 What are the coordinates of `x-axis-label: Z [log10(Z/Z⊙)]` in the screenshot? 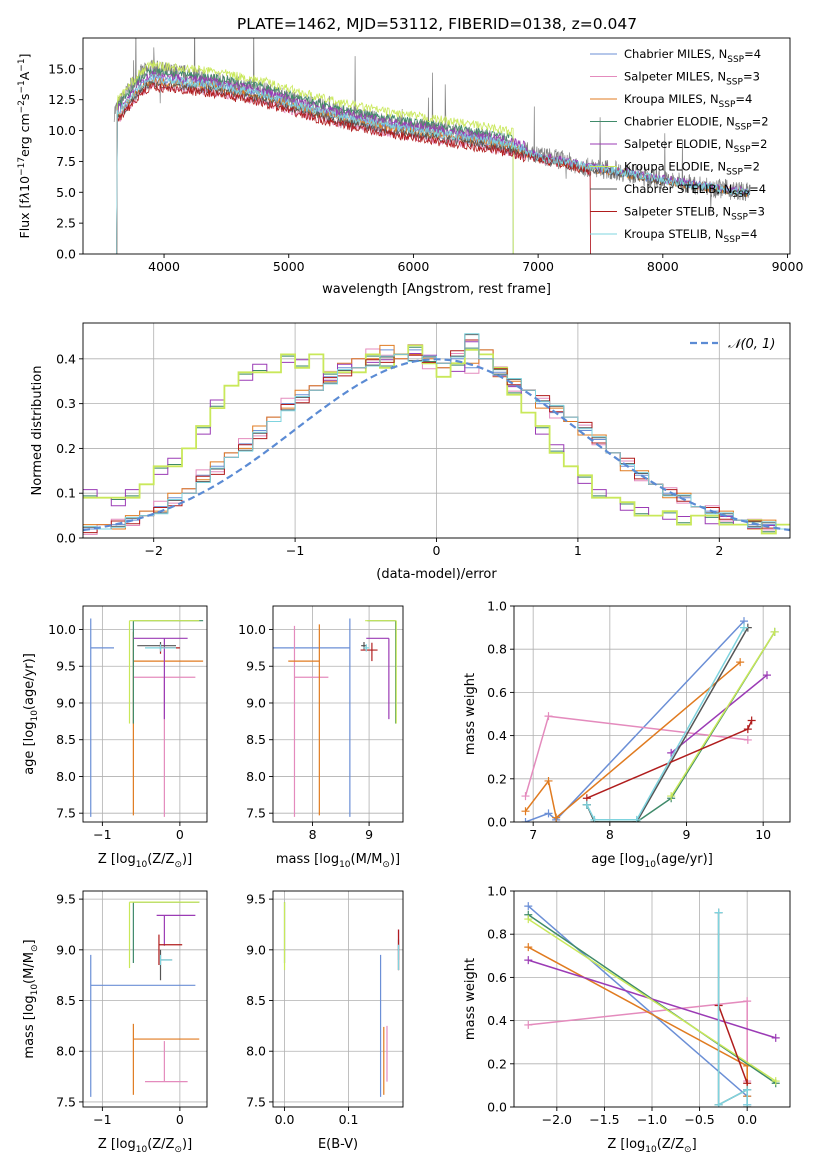 It's located at (145, 1146).